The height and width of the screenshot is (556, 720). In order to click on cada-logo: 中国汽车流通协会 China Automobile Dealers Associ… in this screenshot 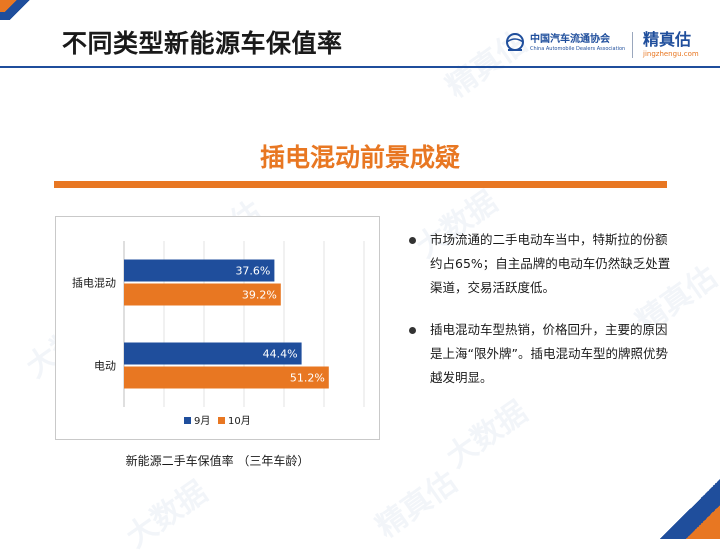, I will do `click(564, 43)`.